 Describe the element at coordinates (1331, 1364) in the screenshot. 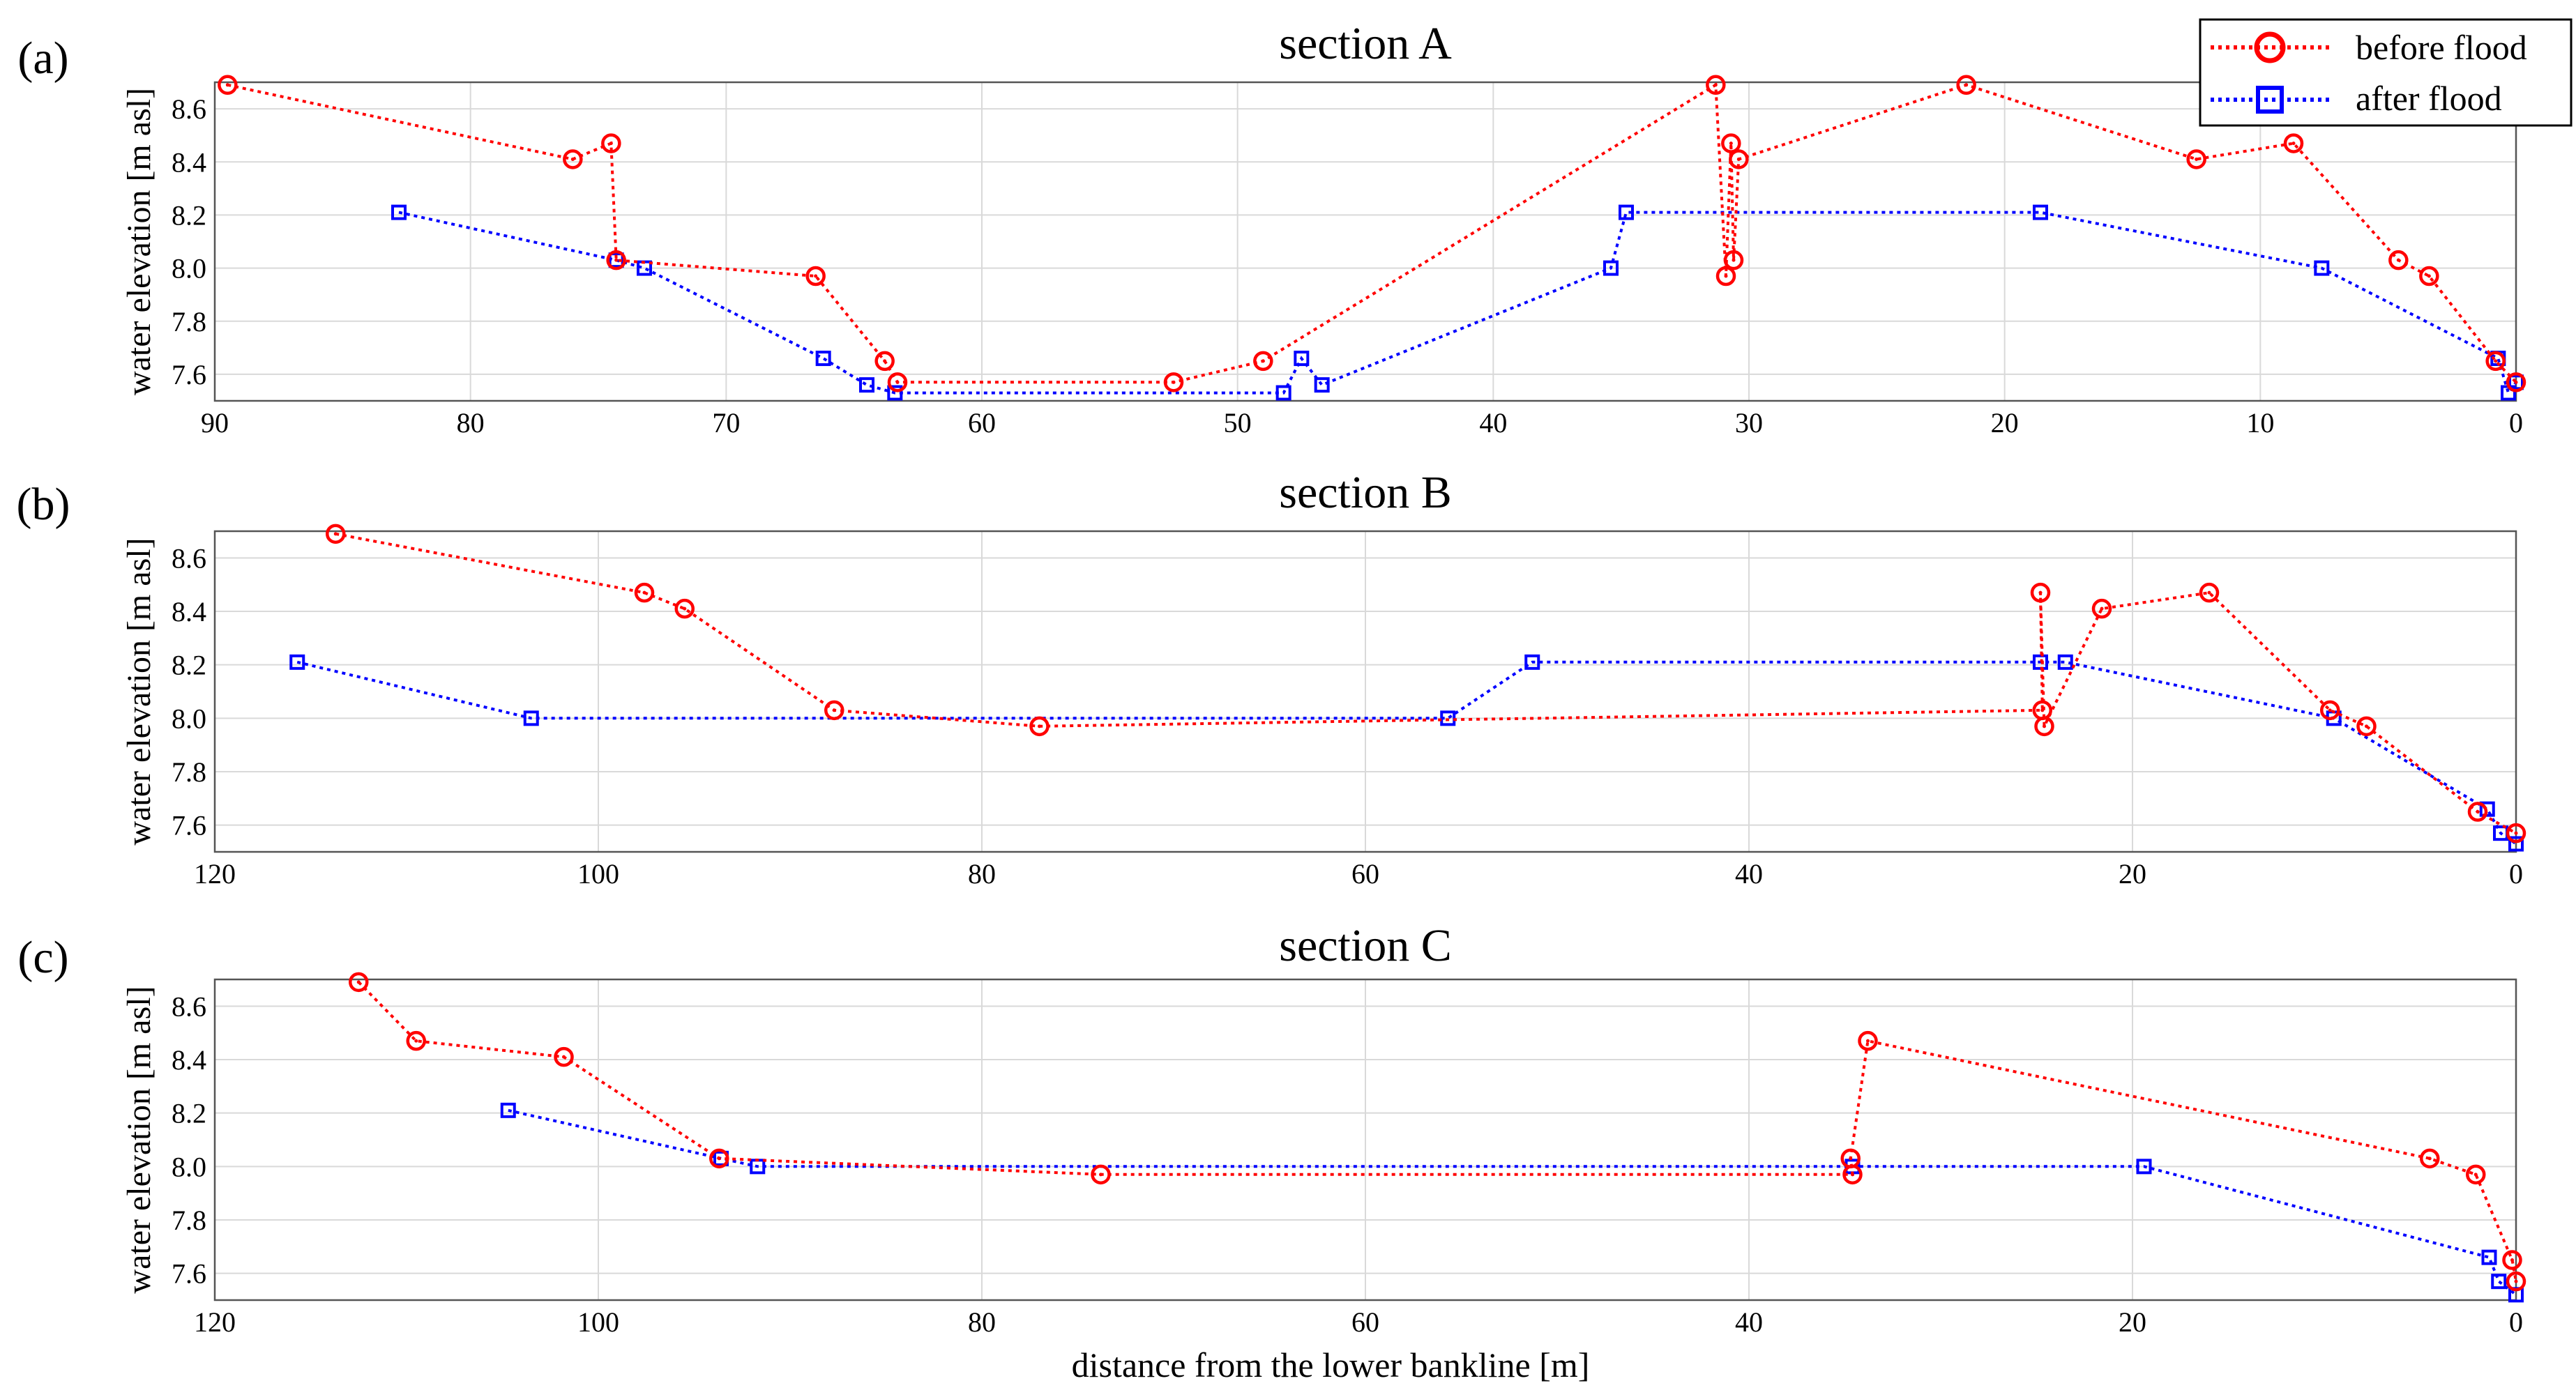

I see `x-axis-label: distance from the lower bankline [m]` at that location.